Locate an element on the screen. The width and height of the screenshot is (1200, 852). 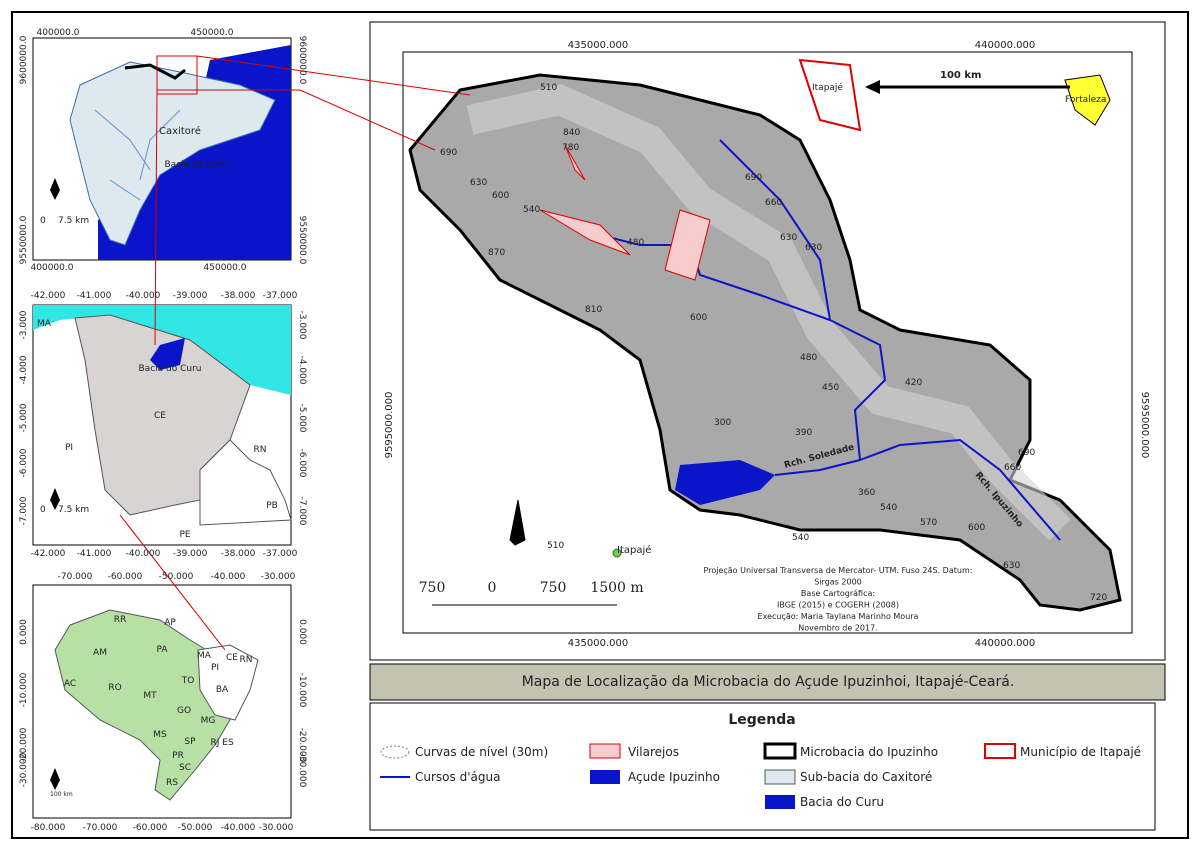
y-coord: -7.000 is located at coordinates (302, 510).